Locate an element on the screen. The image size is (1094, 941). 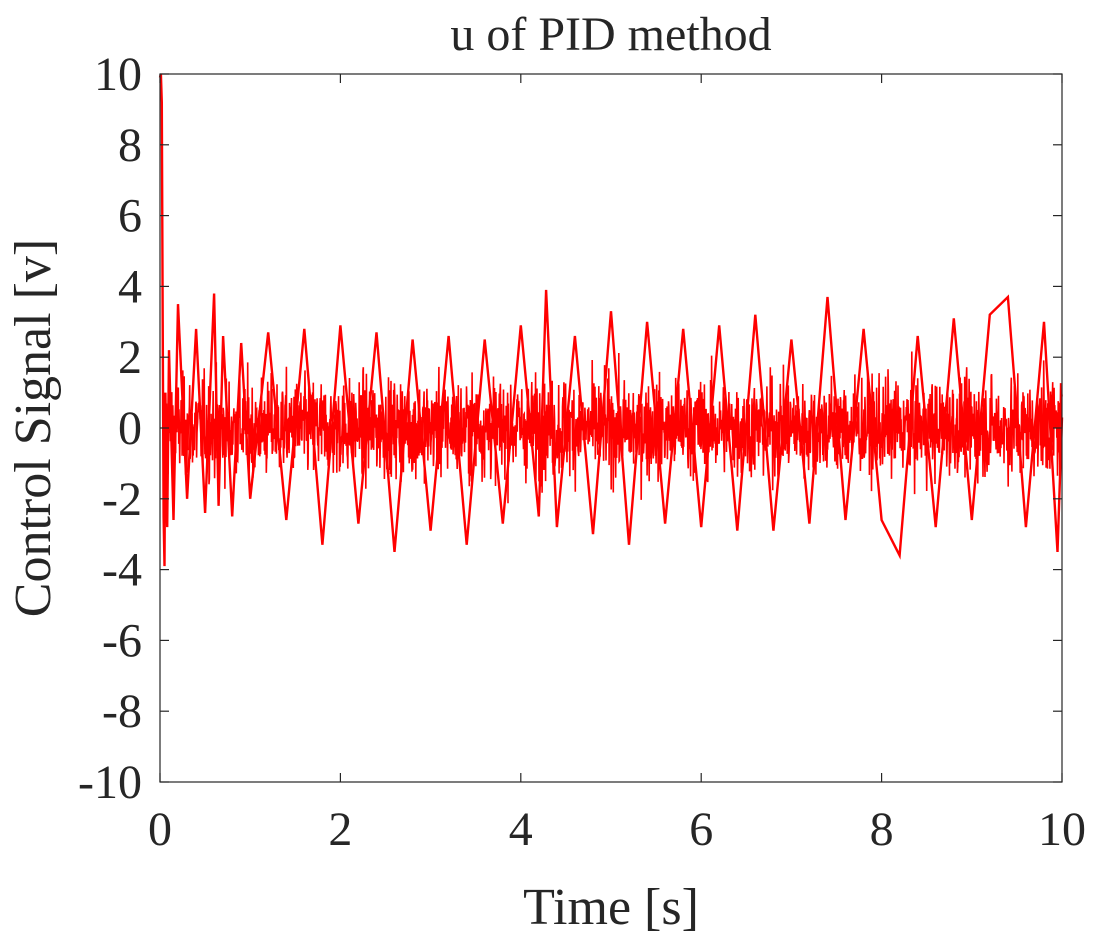
x-tick-label: 6 is located at coordinates (701, 829).